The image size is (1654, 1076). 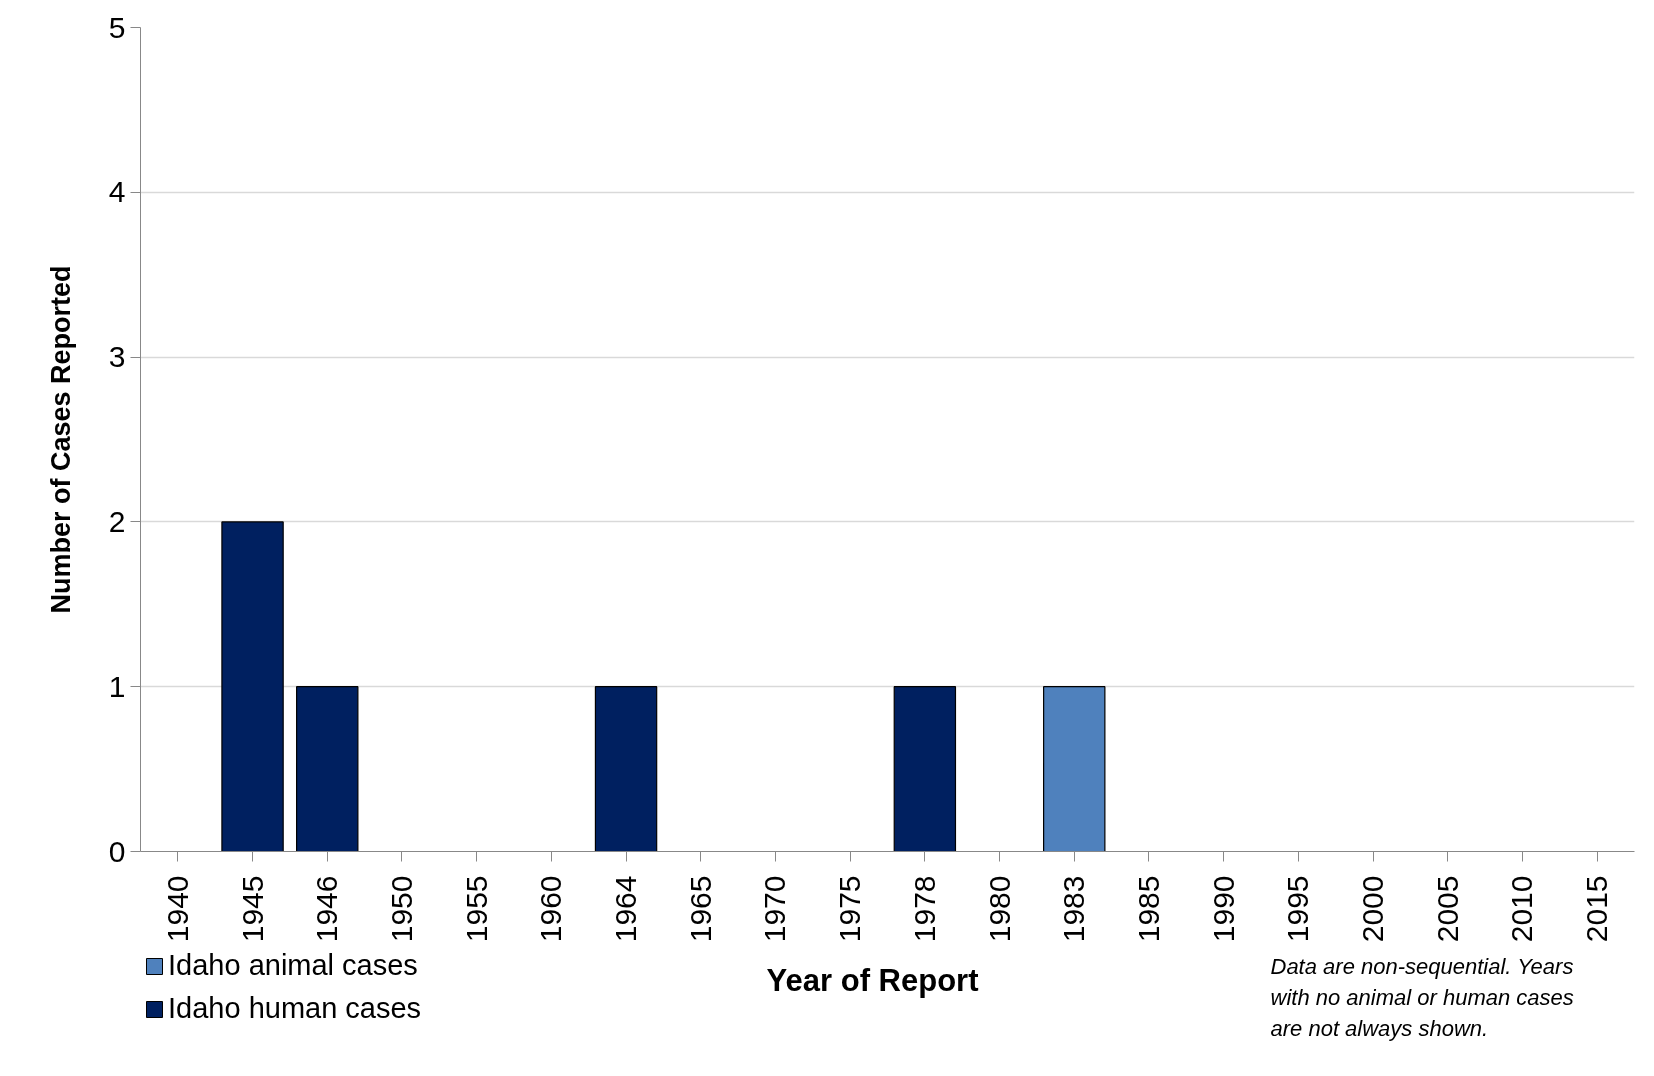 I want to click on y-axis-title: Number of Cases Reported, so click(x=60, y=439).